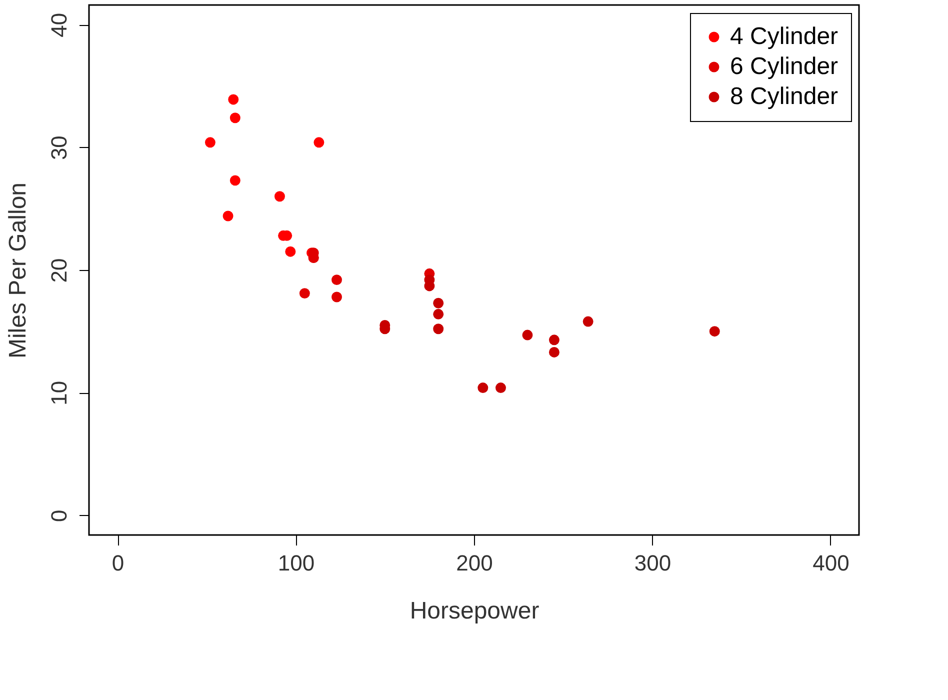 This screenshot has width=948, height=700. I want to click on legend-label: 6 Cylinder, so click(784, 66).